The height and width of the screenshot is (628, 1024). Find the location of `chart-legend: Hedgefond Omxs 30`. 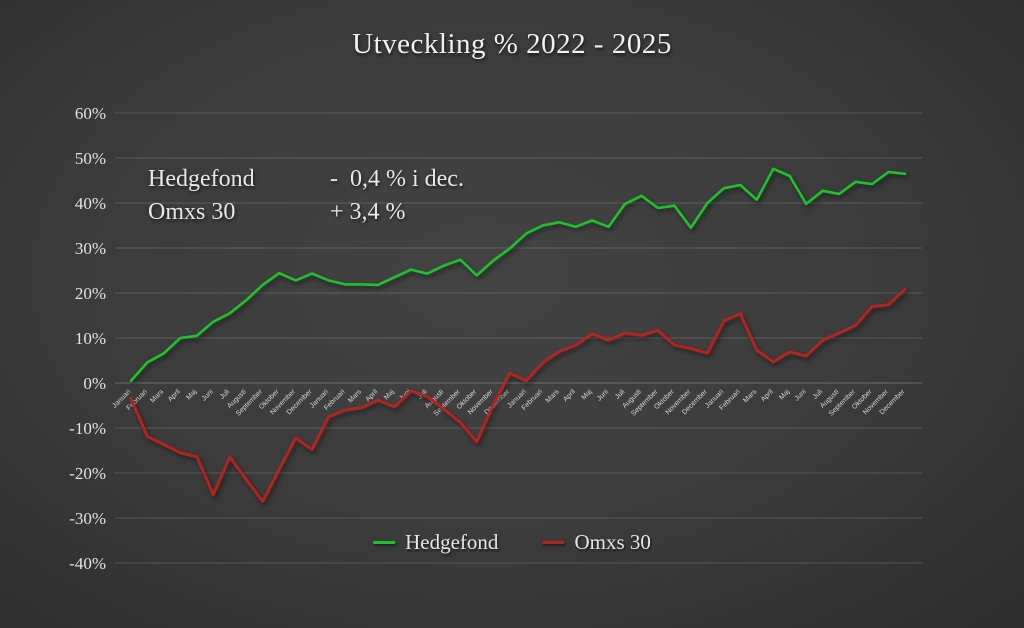

chart-legend: Hedgefond Omxs 30 is located at coordinates (512, 542).